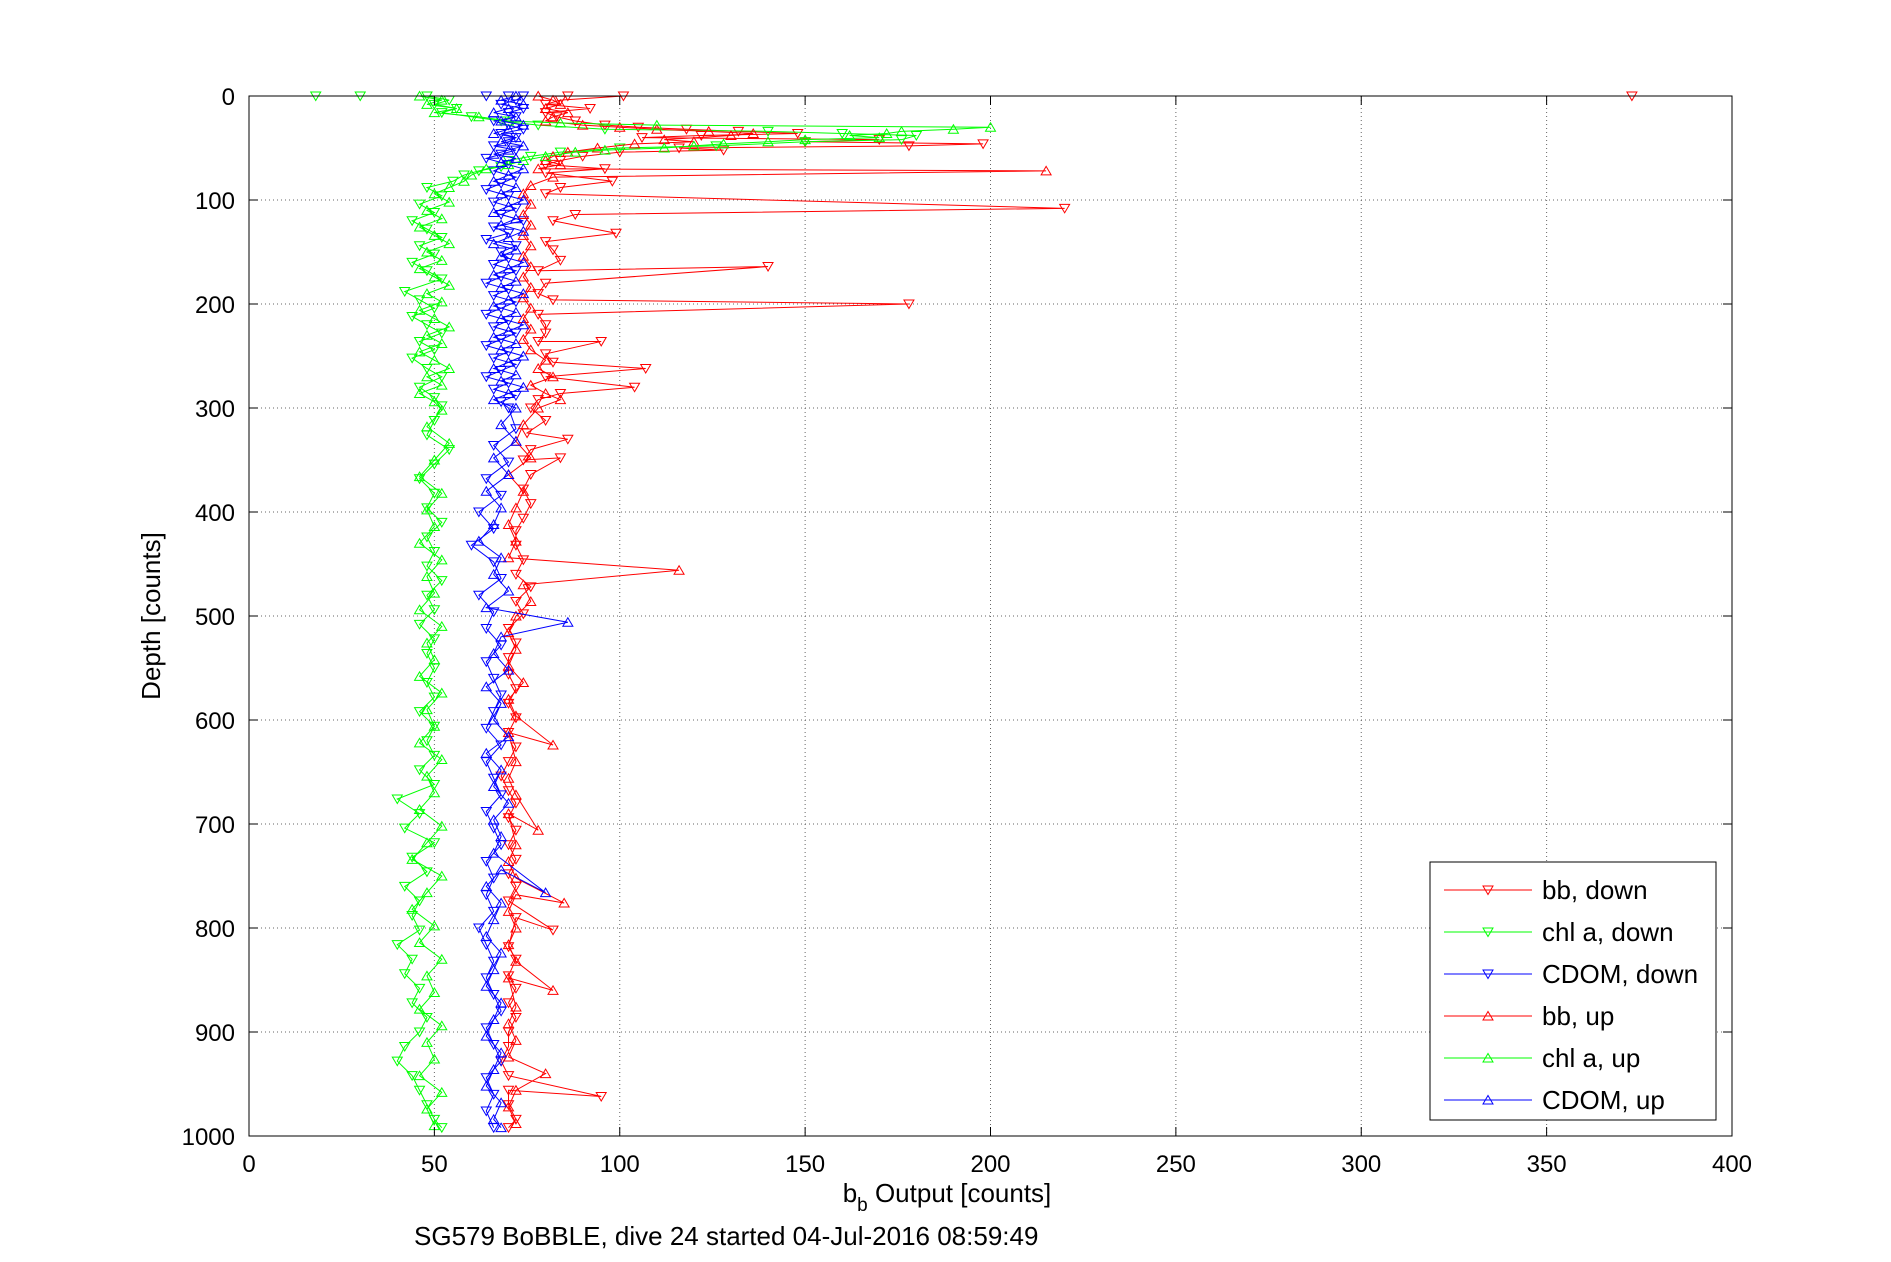 The height and width of the screenshot is (1262, 1891). What do you see at coordinates (434, 1164) in the screenshot?
I see `x-tick-label: 50` at bounding box center [434, 1164].